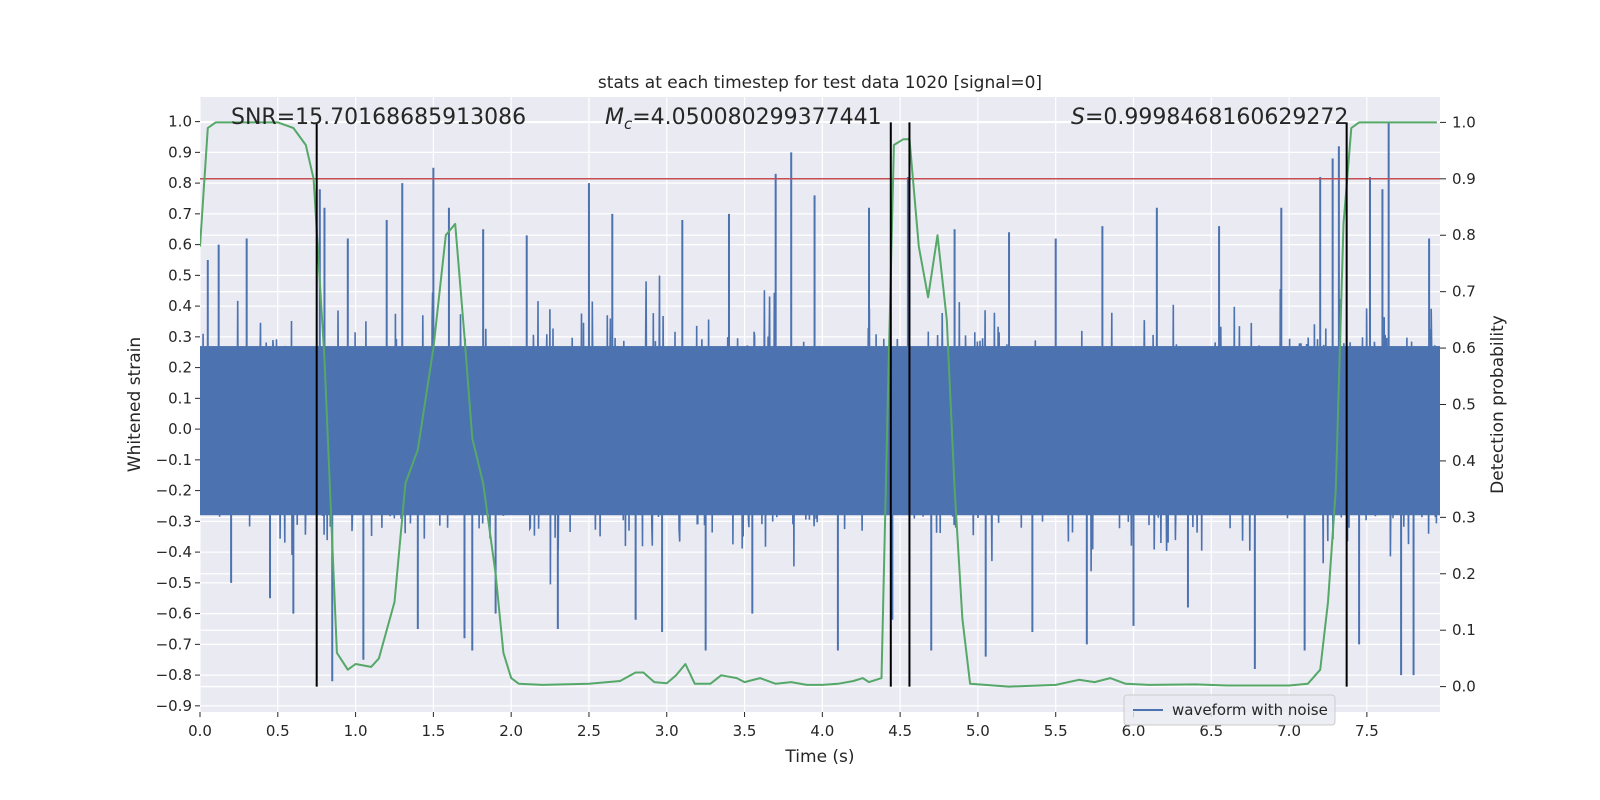 The height and width of the screenshot is (800, 1600). What do you see at coordinates (180, 337) in the screenshot?
I see `y-tick-label: 0.3` at bounding box center [180, 337].